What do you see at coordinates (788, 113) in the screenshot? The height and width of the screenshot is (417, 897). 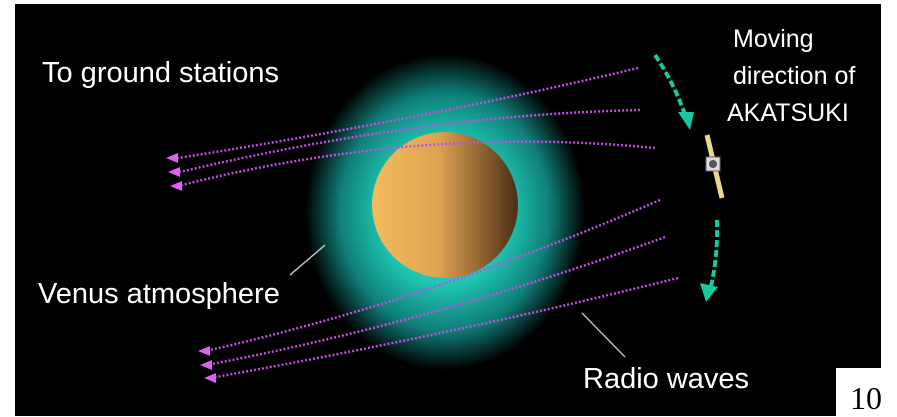 I see `moving-label: AKATSUKI` at bounding box center [788, 113].